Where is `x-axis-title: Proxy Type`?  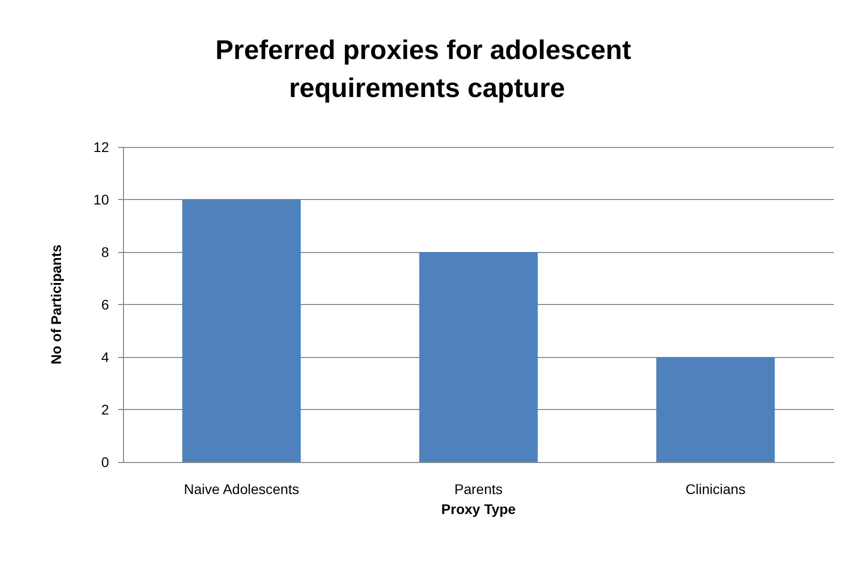
x-axis-title: Proxy Type is located at coordinates (478, 509).